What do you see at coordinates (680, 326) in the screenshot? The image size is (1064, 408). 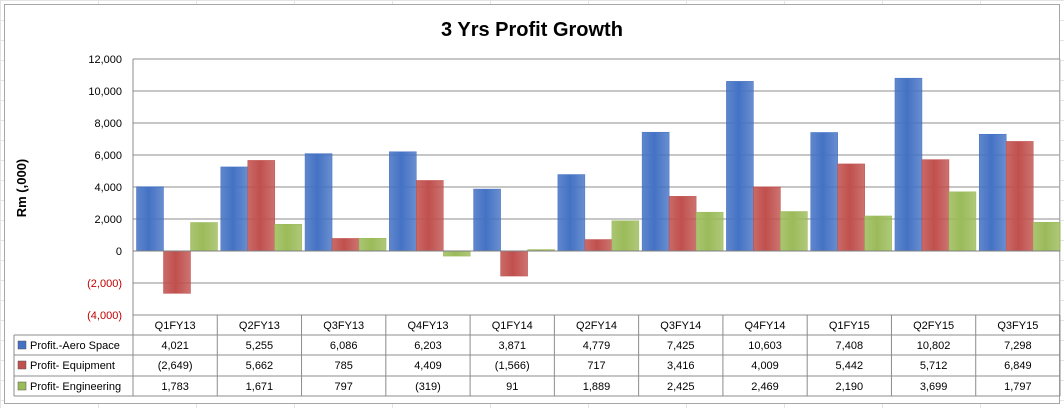 I see `category-label: Q3FY14` at bounding box center [680, 326].